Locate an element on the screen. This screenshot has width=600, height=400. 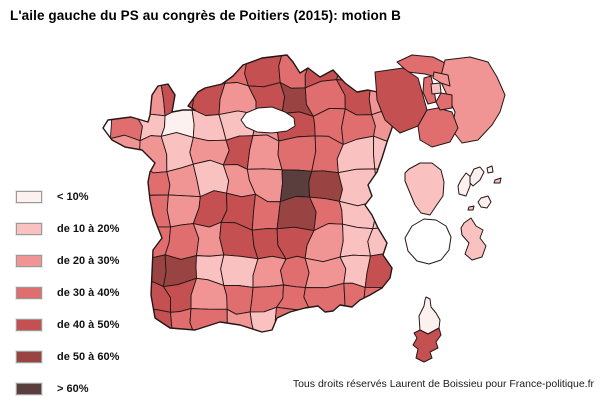
legend-label: de 40 à 50% is located at coordinates (88, 324).